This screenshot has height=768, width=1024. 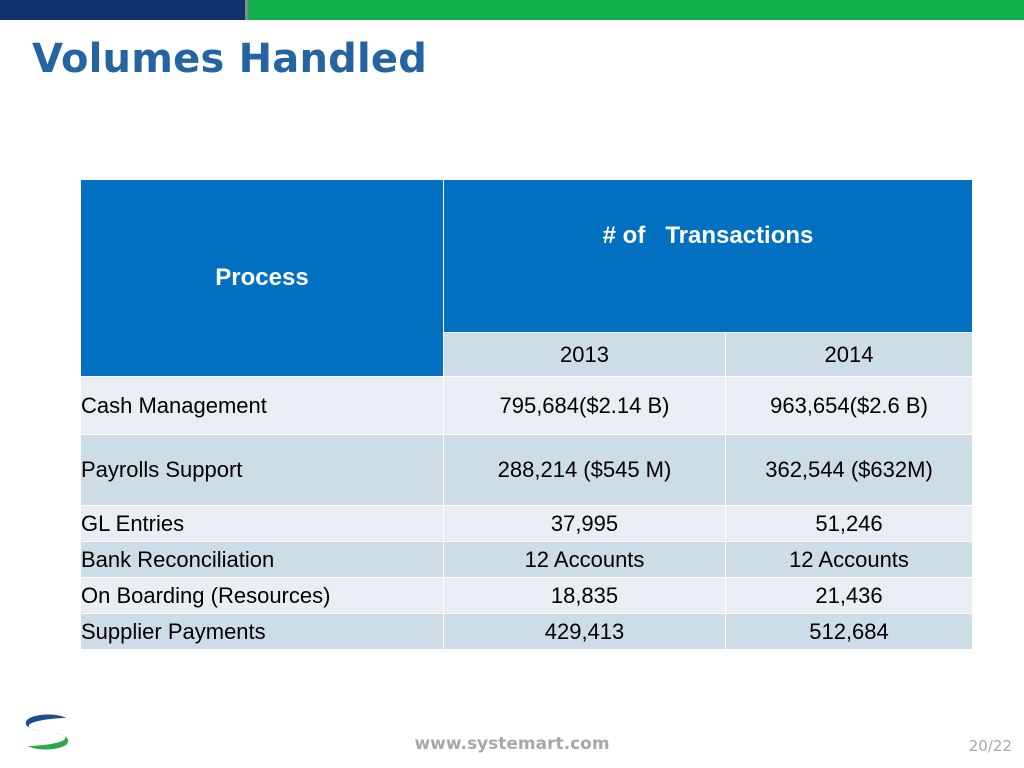 I want to click on process-cell: GL Entries, so click(x=262, y=523).